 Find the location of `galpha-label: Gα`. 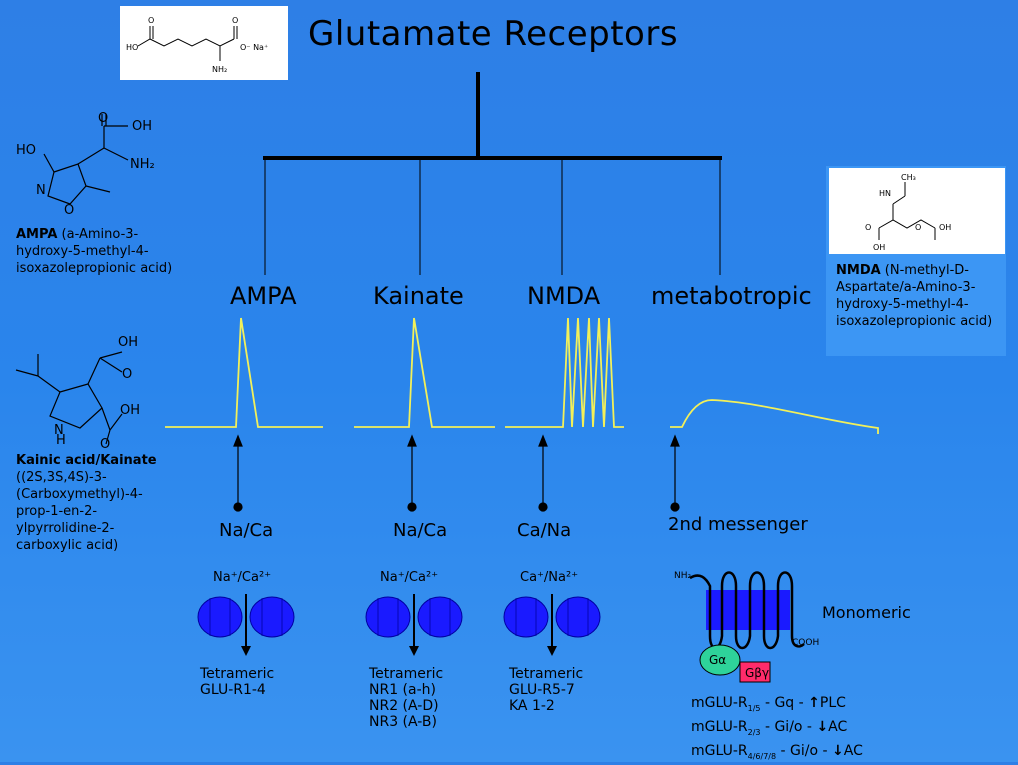

galpha-label: Gα is located at coordinates (718, 660).